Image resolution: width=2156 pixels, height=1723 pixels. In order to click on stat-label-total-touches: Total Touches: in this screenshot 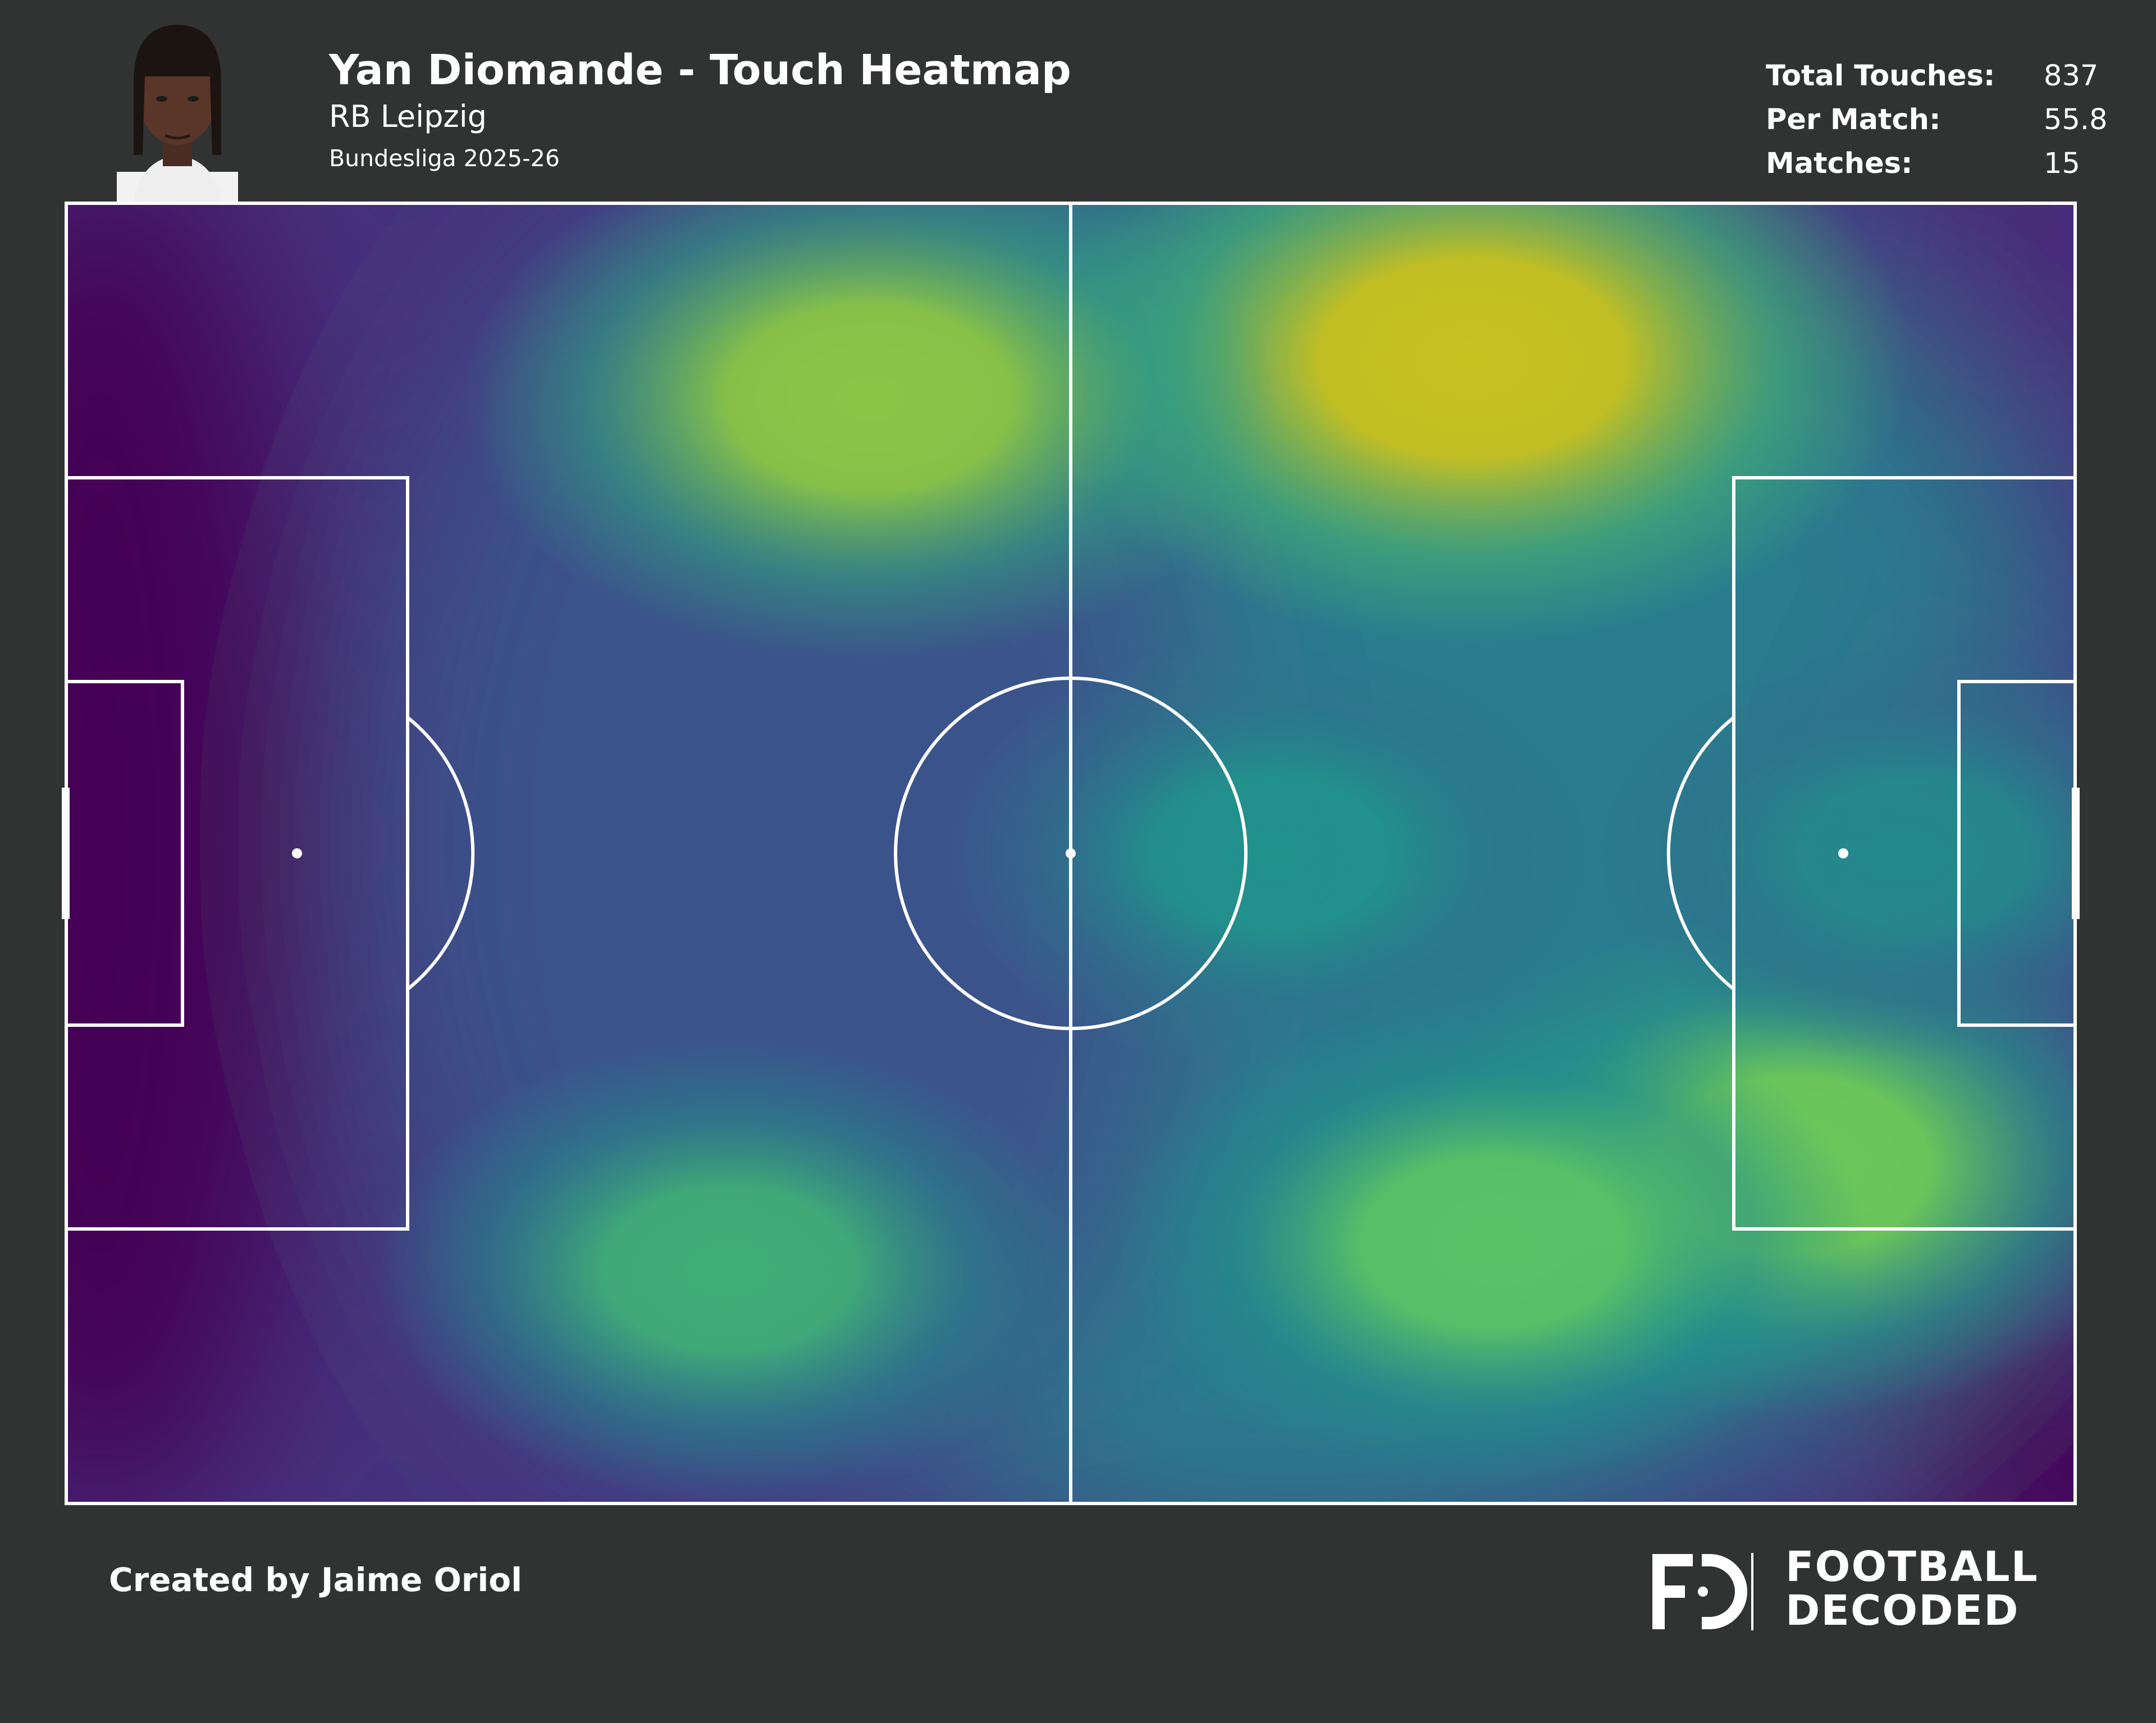, I will do `click(1880, 76)`.